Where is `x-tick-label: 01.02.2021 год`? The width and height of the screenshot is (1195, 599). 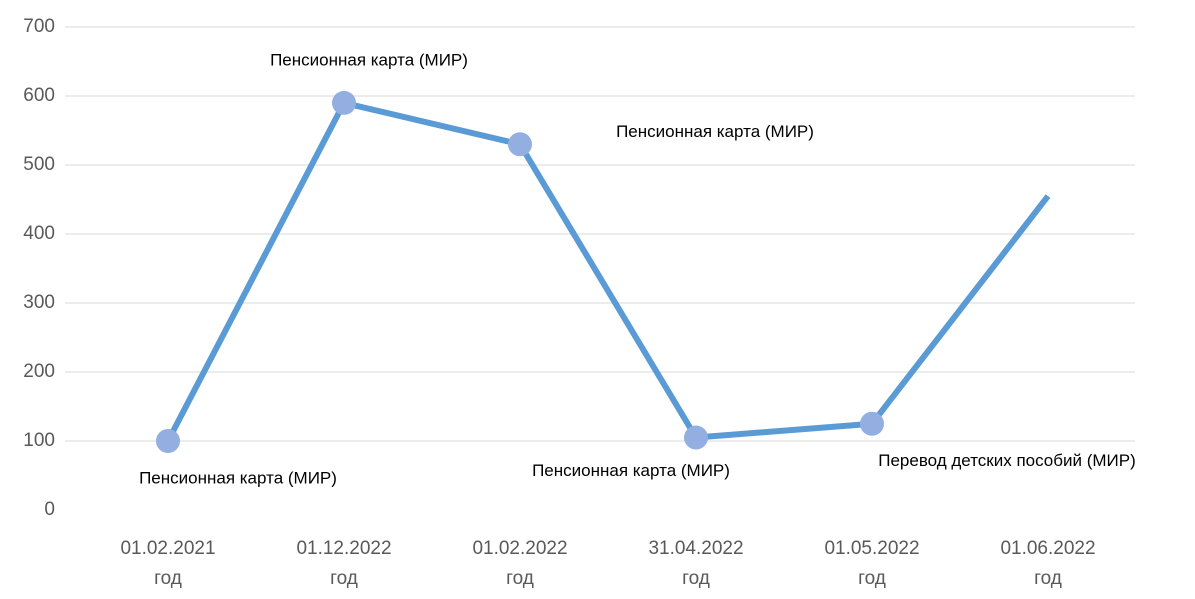 x-tick-label: 01.02.2021 год is located at coordinates (168, 563).